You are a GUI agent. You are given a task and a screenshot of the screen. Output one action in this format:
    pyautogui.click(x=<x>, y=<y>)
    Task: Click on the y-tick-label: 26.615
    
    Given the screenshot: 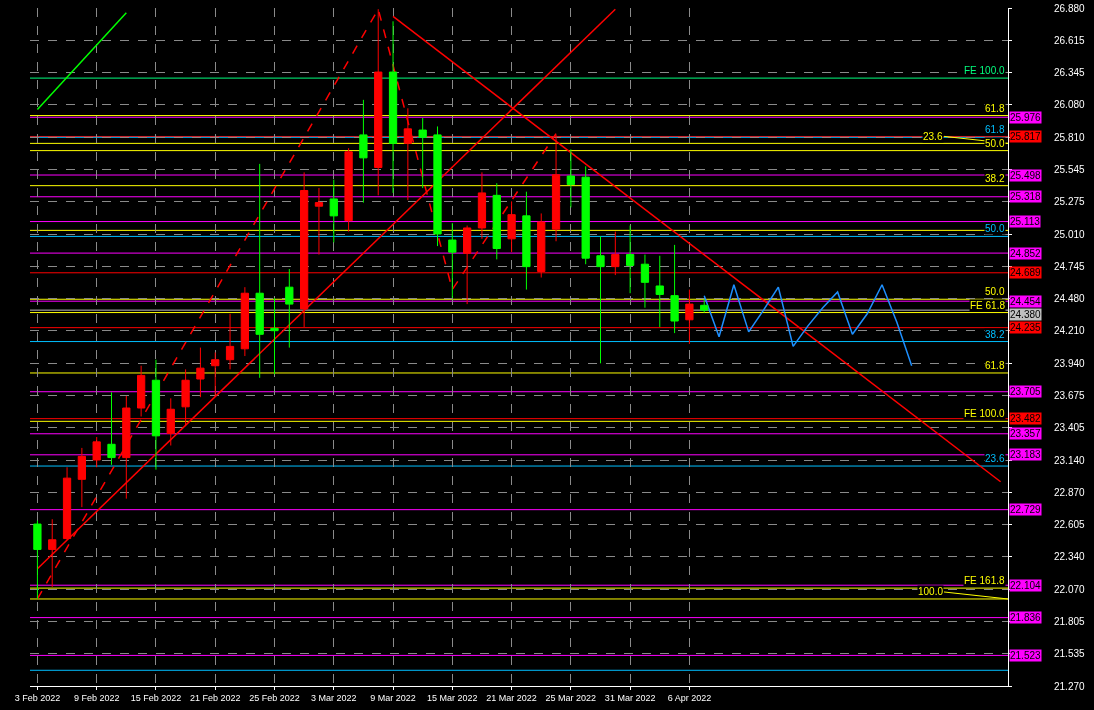 What is the action you would take?
    pyautogui.click(x=1070, y=40)
    